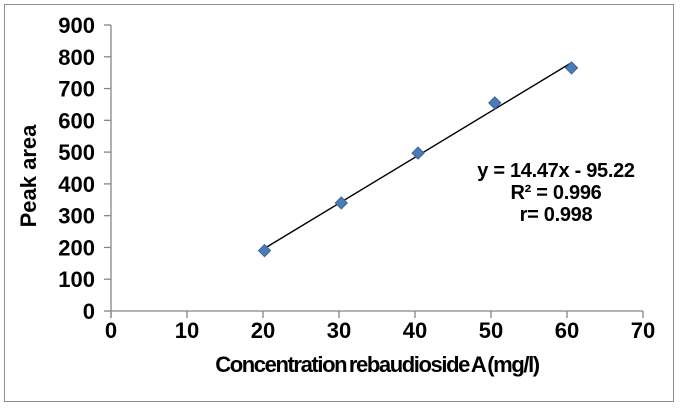 The image size is (680, 413). Describe the element at coordinates (263, 330) in the screenshot. I see `x-tick-label: 20` at that location.